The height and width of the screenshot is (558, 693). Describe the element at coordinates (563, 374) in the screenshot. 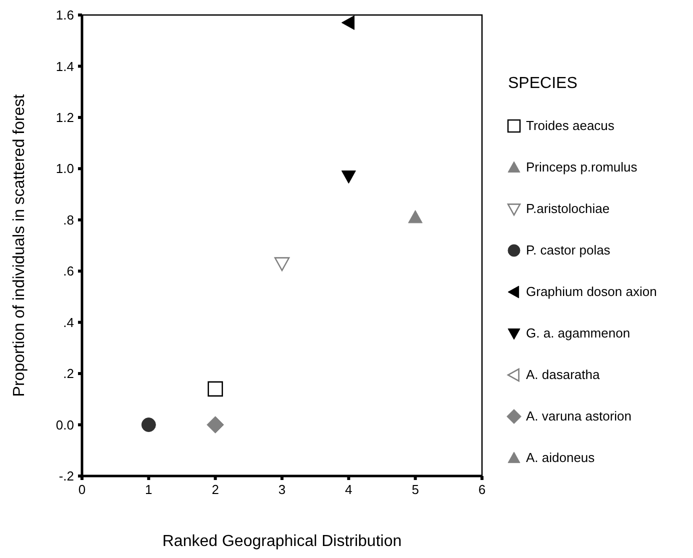

I see `legend-label: A. dasaratha` at that location.